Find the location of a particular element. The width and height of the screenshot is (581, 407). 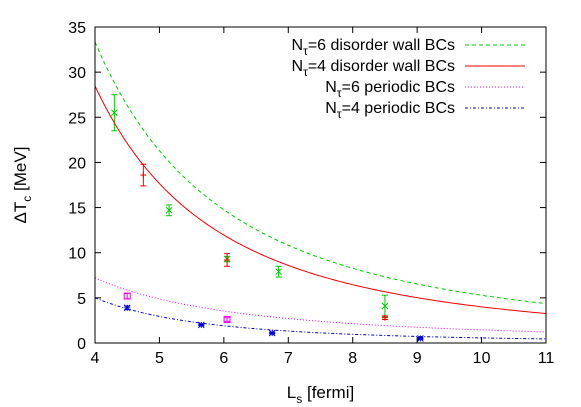

x-tick-label: 6 is located at coordinates (223, 358).